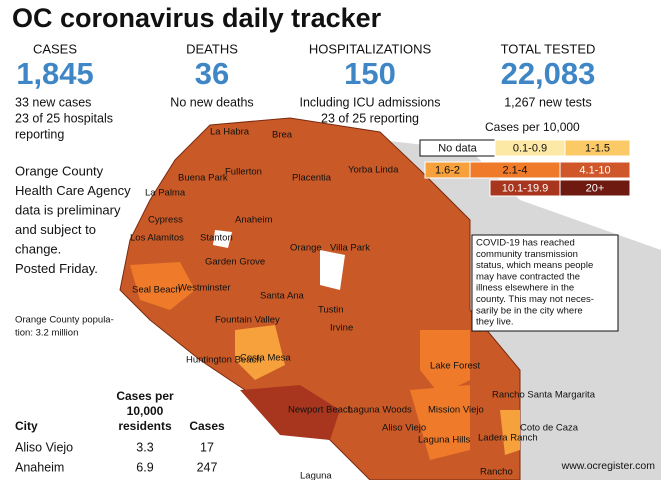 Image resolution: width=661 pixels, height=480 pixels. What do you see at coordinates (525, 288) in the screenshot?
I see `callout-text: illness elsewhere in the` at bounding box center [525, 288].